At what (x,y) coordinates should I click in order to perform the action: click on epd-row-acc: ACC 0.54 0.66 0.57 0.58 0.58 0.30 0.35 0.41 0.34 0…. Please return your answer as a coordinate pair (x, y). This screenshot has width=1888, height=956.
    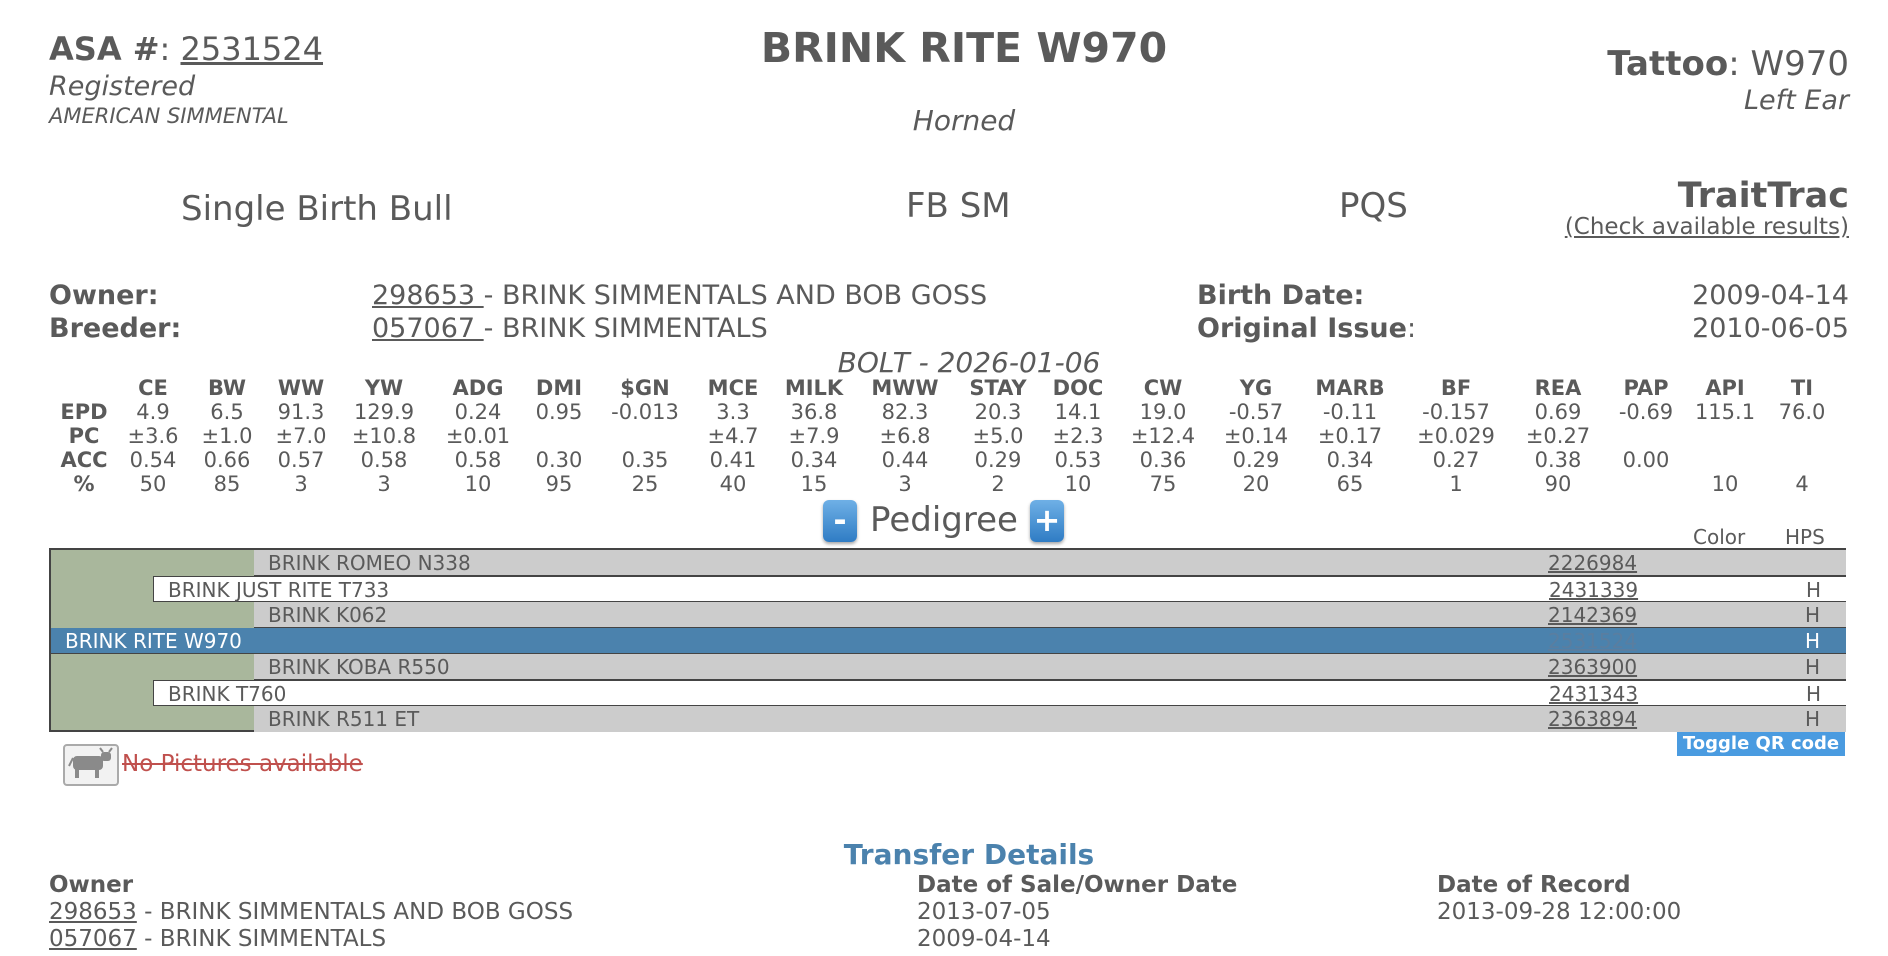
    Looking at the image, I should click on (949, 460).